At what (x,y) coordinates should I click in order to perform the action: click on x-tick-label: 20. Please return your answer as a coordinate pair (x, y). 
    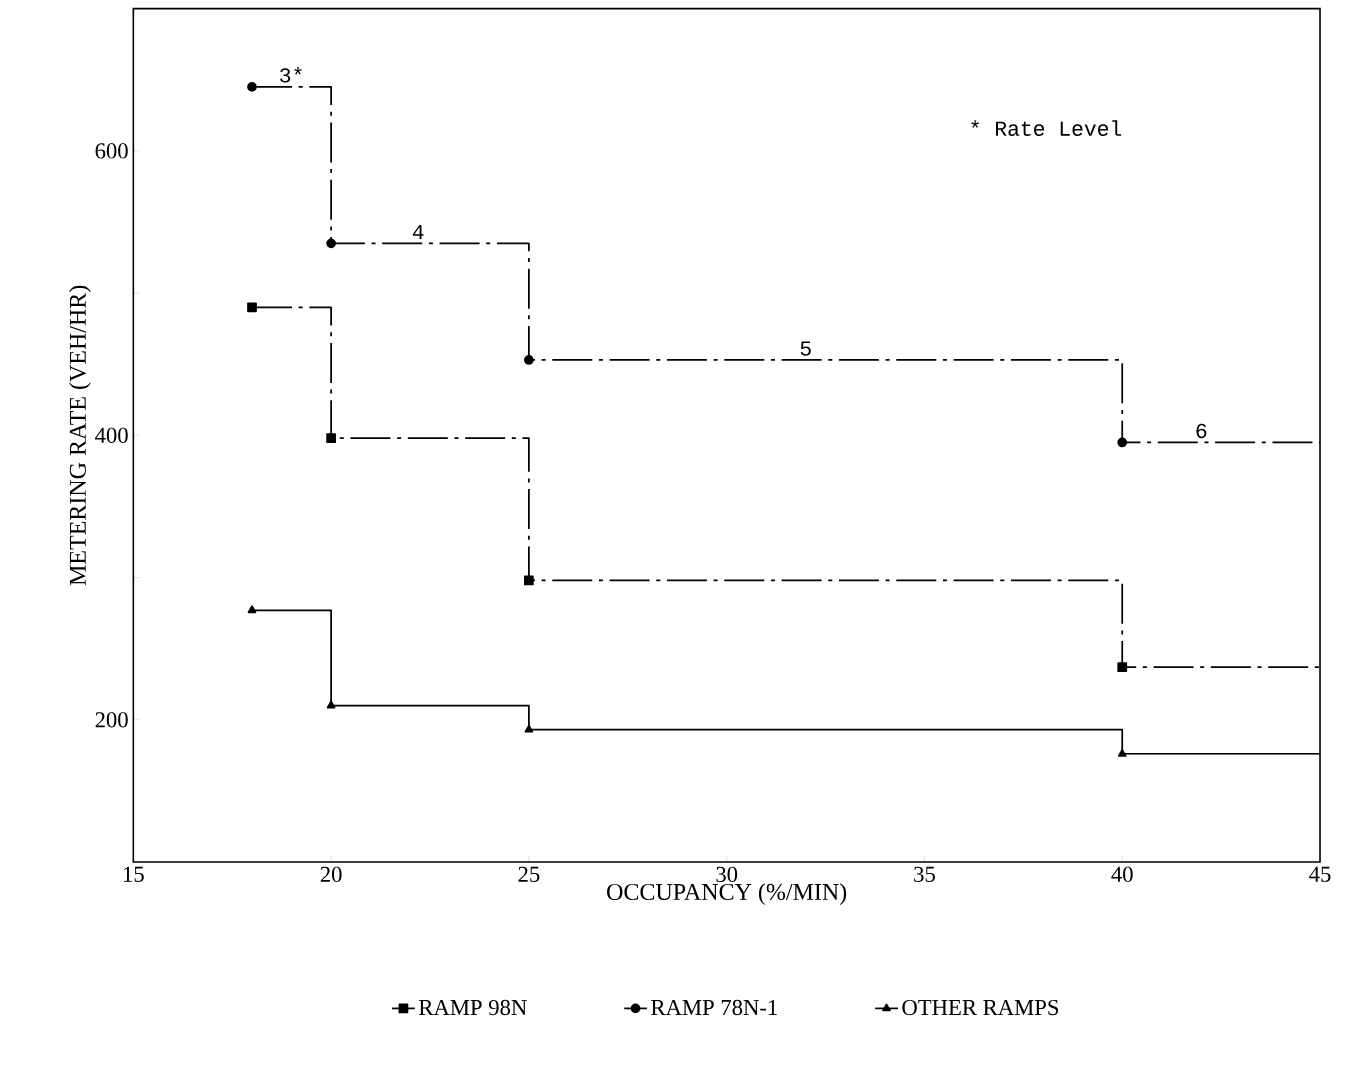
    Looking at the image, I should click on (331, 874).